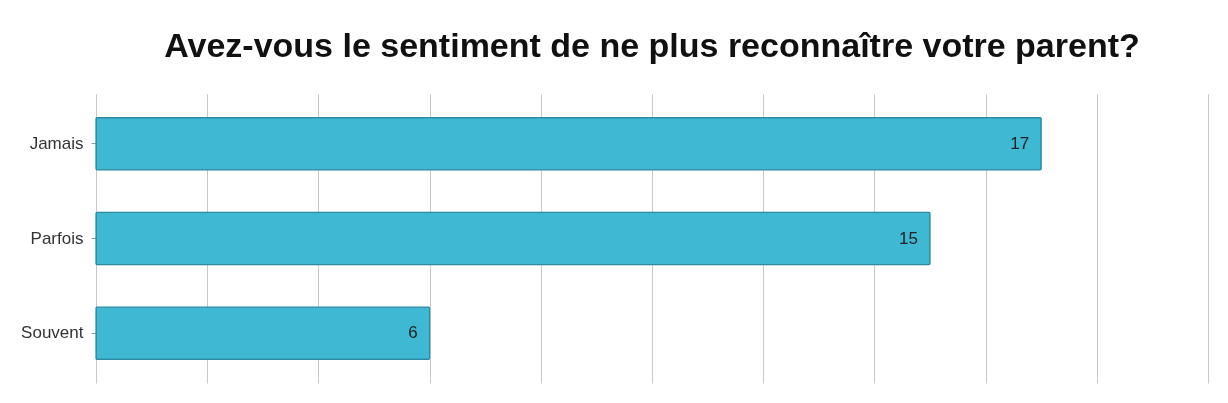 The height and width of the screenshot is (403, 1228). Describe the element at coordinates (652, 45) in the screenshot. I see `chart-title: Avez-vous le sentiment de ne plus reconnaître votre parent?` at that location.